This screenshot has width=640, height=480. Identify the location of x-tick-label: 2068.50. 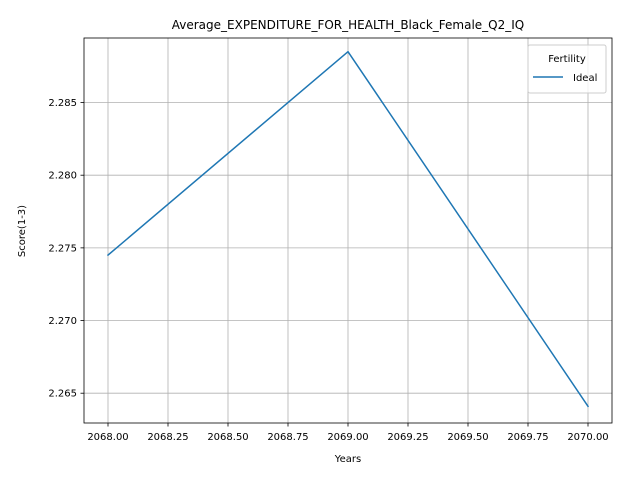
(227, 437).